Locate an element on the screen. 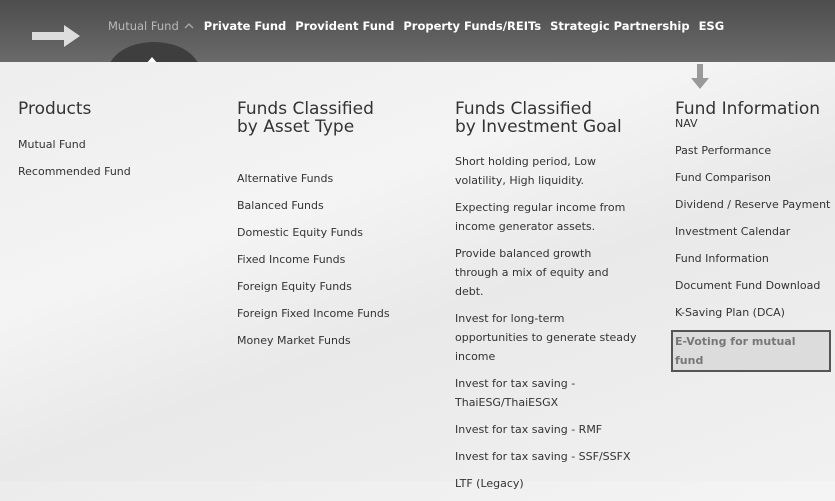 The height and width of the screenshot is (501, 835). nav-item: ESG is located at coordinates (711, 26).